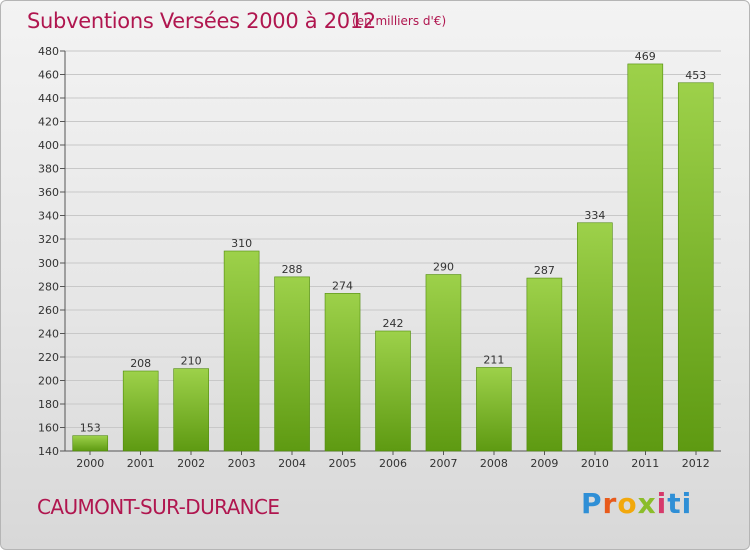 Image resolution: width=750 pixels, height=550 pixels. Describe the element at coordinates (48, 239) in the screenshot. I see `y-tick-label: 320` at that location.